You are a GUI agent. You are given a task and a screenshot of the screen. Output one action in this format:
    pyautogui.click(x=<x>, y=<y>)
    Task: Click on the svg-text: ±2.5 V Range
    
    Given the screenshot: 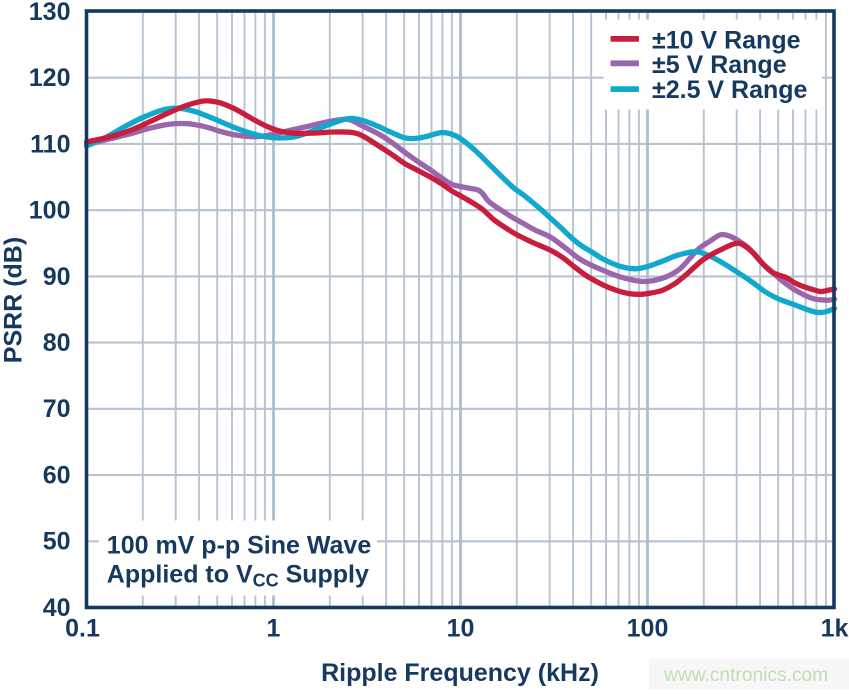 What is the action you would take?
    pyautogui.click(x=730, y=90)
    